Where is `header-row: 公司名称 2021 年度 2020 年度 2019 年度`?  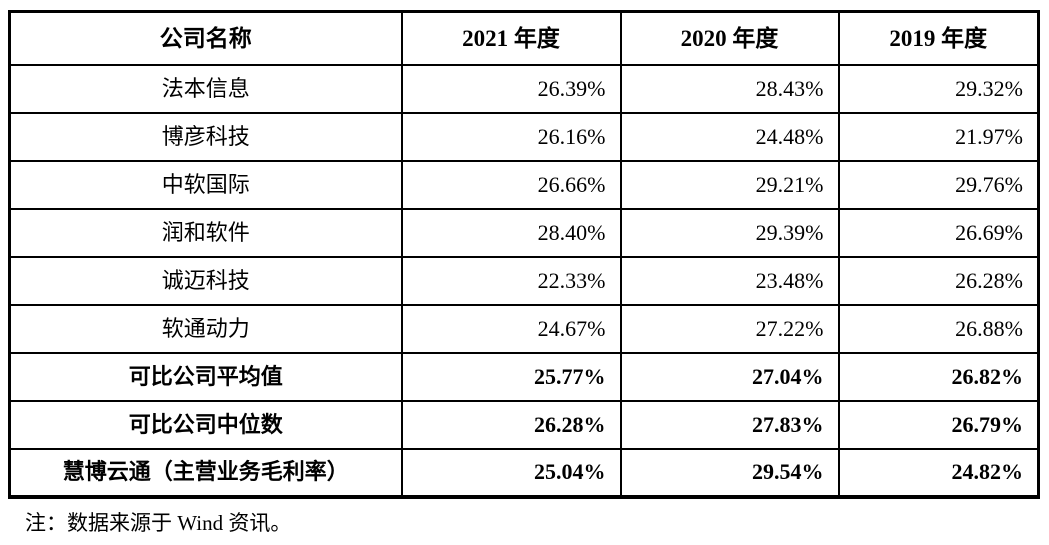
header-row: 公司名称 2021 年度 2020 年度 2019 年度 is located at coordinates (524, 38).